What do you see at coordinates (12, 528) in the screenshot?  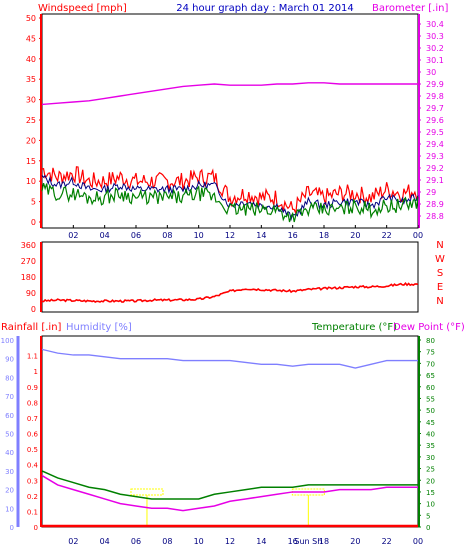 I see `humidity-y-tick: 0` at bounding box center [12, 528].